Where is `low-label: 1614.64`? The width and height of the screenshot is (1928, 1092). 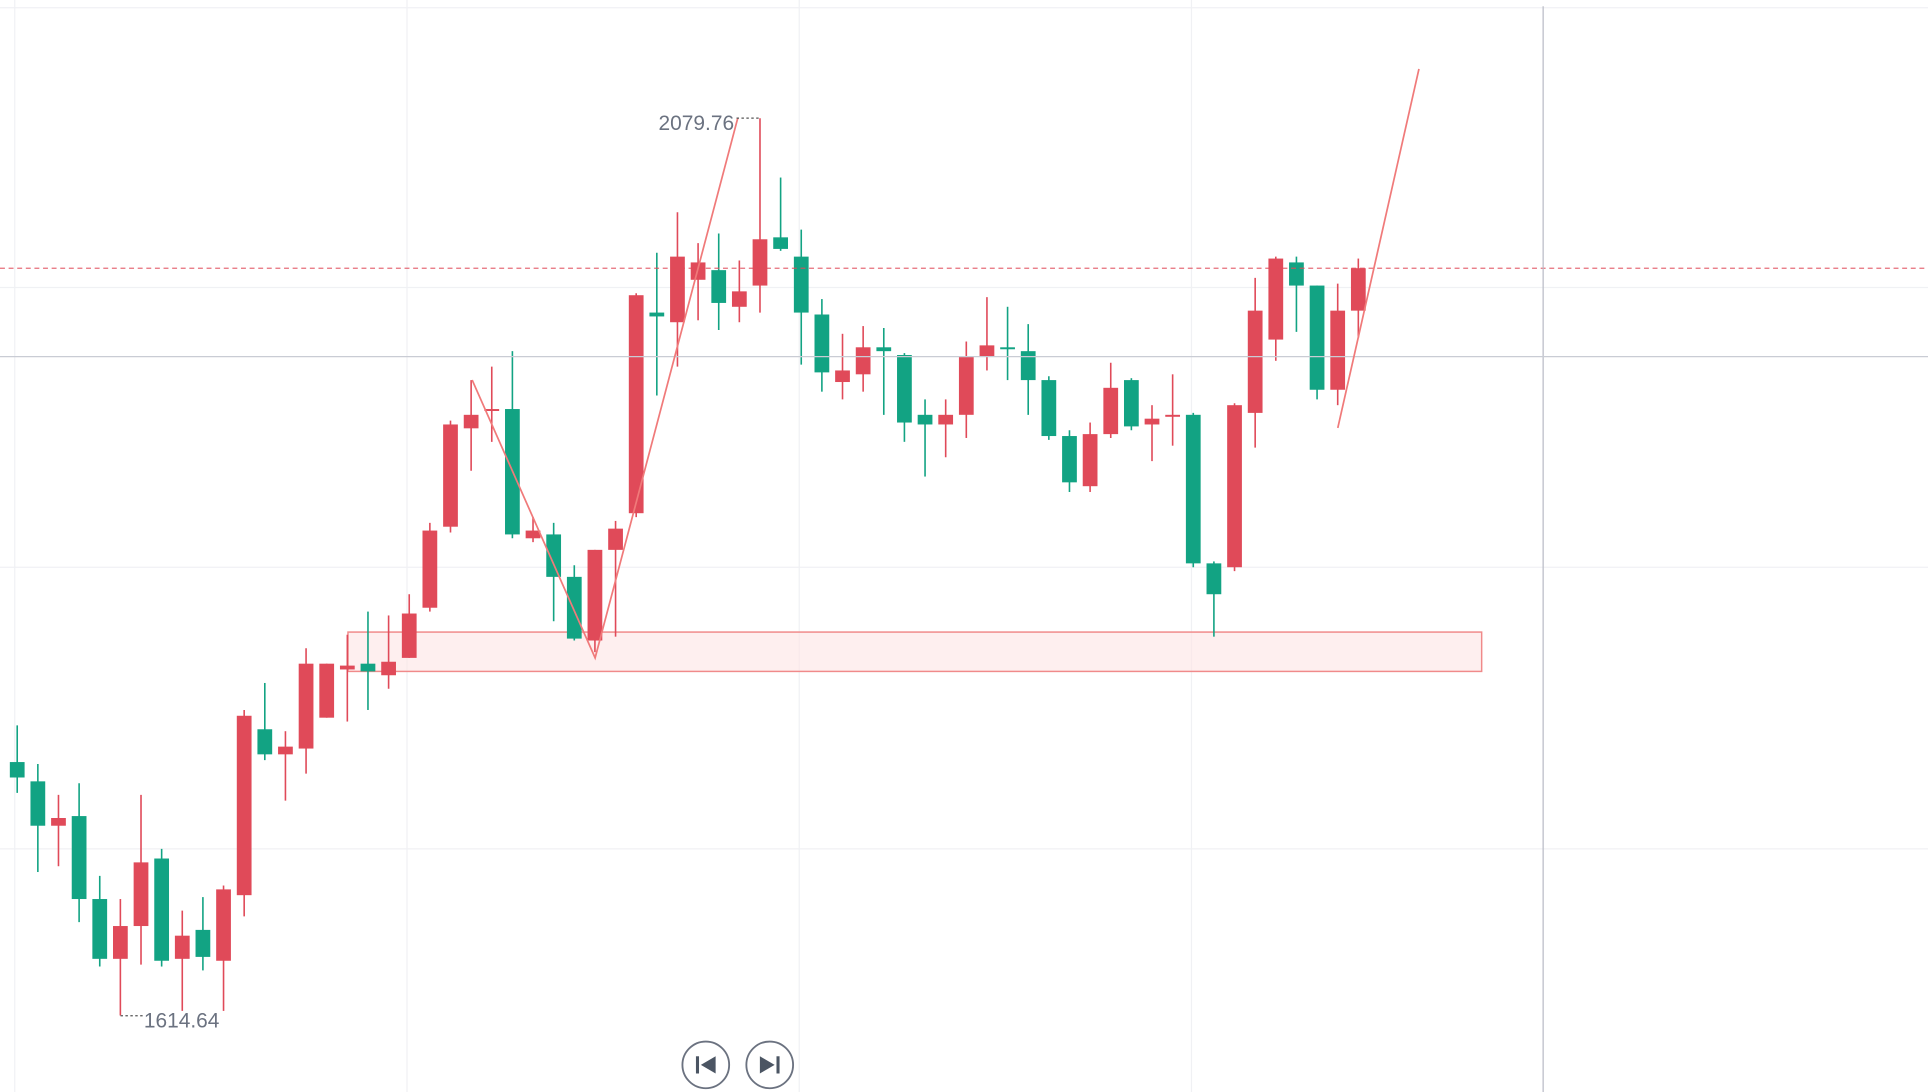 low-label: 1614.64 is located at coordinates (182, 1020).